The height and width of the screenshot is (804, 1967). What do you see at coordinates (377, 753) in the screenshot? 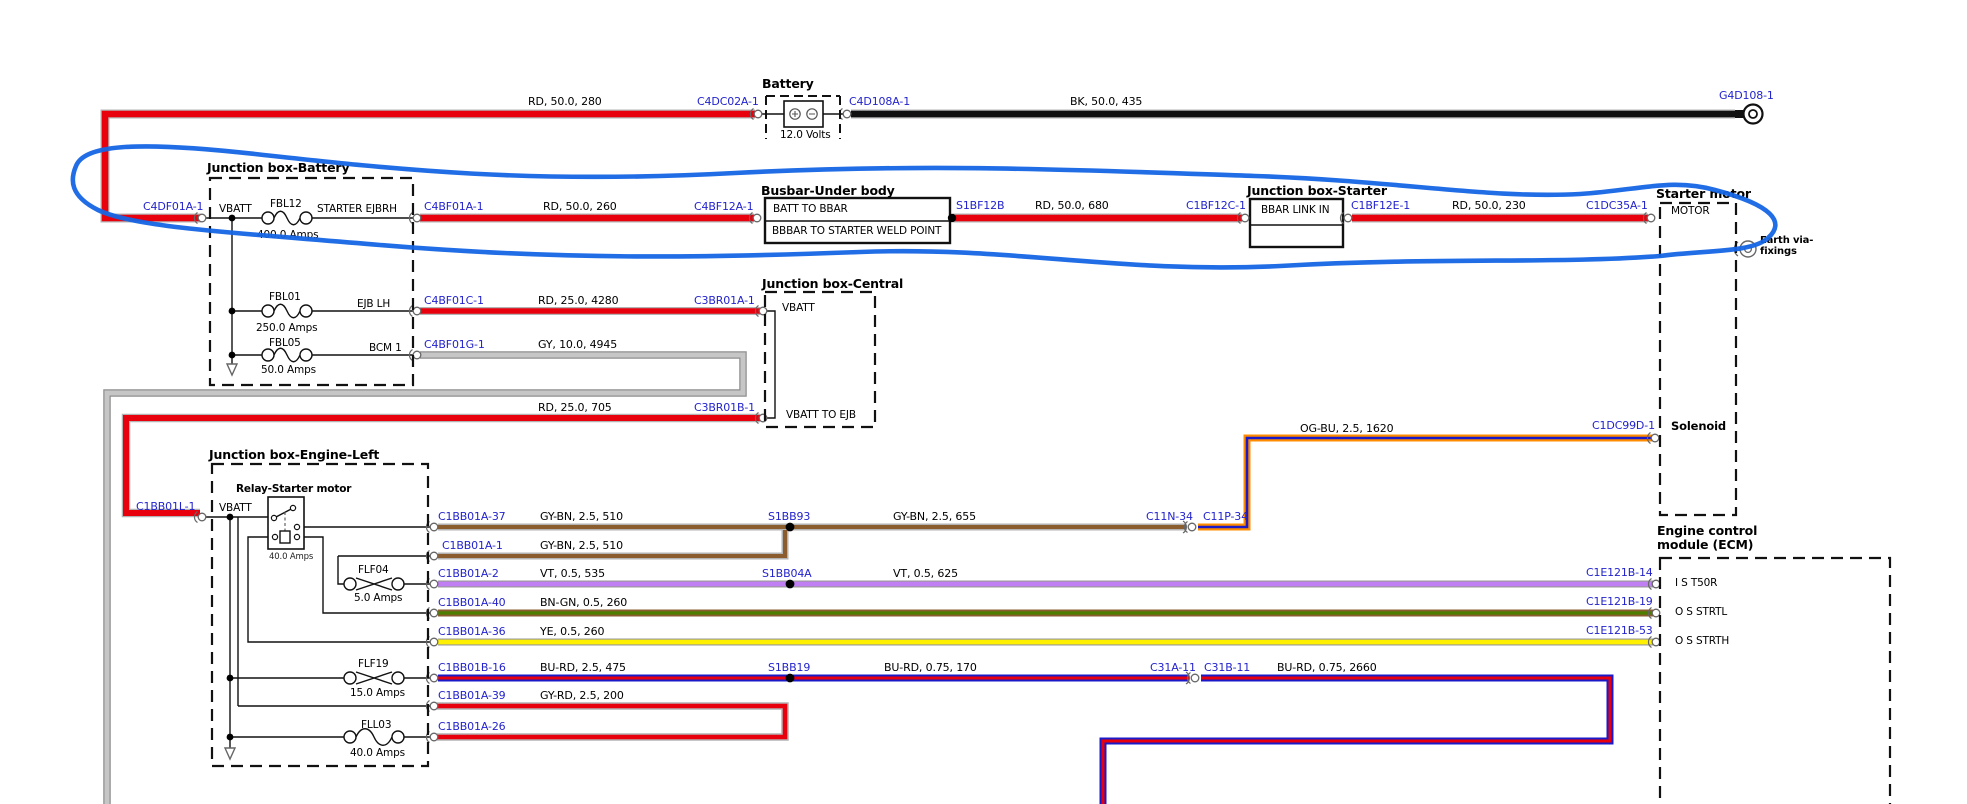
I see `fuse-amps-fll03: 40.0 Amps` at bounding box center [377, 753].